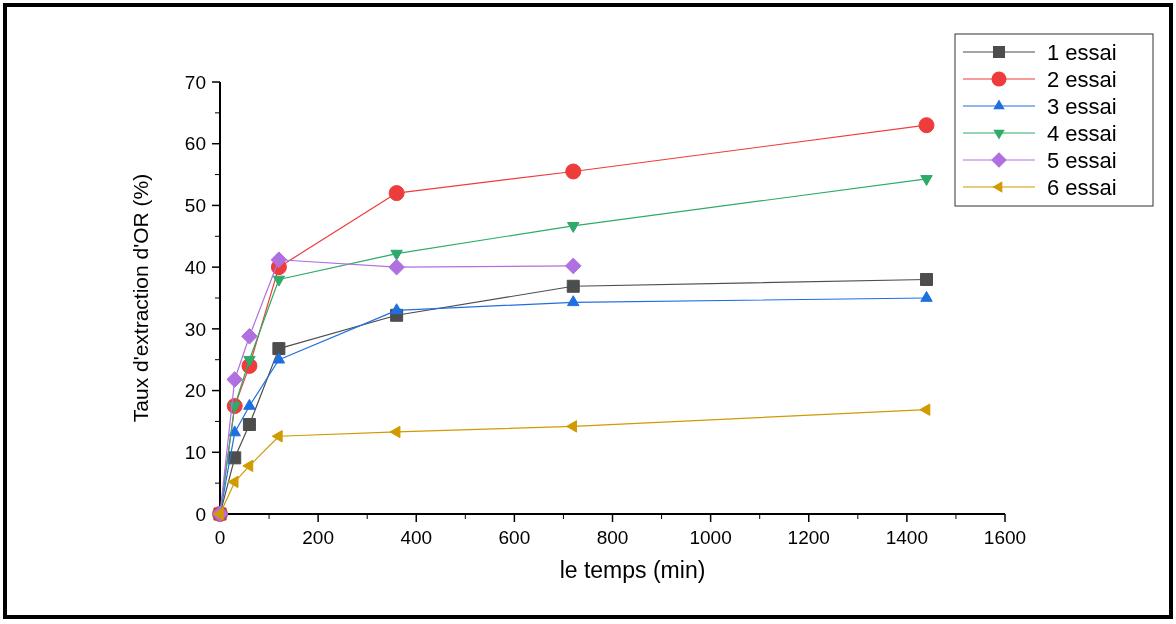 Image resolution: width=1176 pixels, height=624 pixels. What do you see at coordinates (195, 267) in the screenshot?
I see `y-tick-label: 40` at bounding box center [195, 267].